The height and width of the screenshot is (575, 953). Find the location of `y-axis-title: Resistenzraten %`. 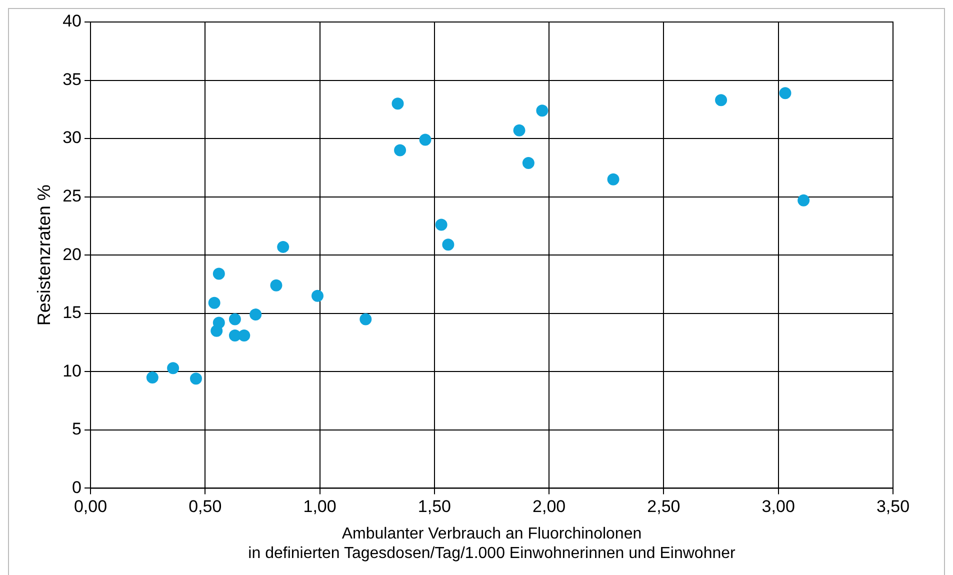

y-axis-title: Resistenzraten % is located at coordinates (44, 255).